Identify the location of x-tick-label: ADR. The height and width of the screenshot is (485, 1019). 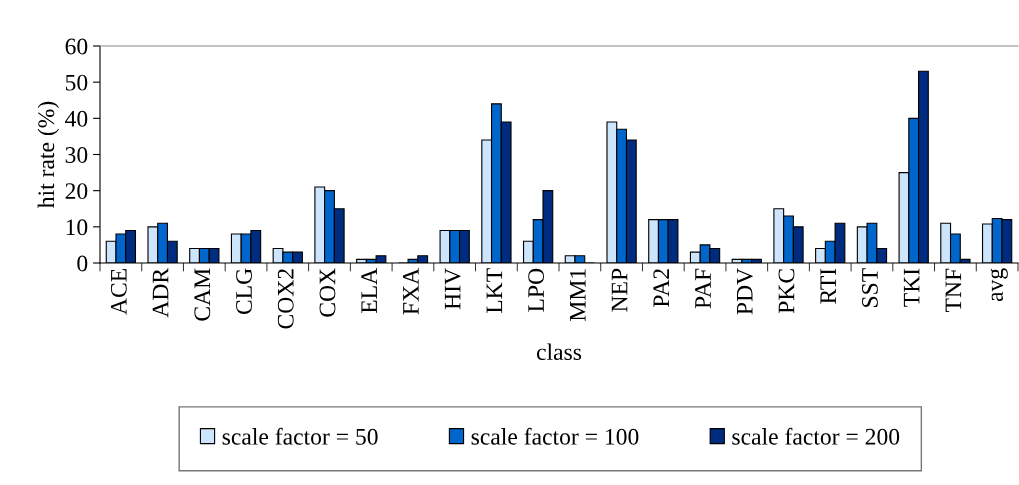
(160, 292).